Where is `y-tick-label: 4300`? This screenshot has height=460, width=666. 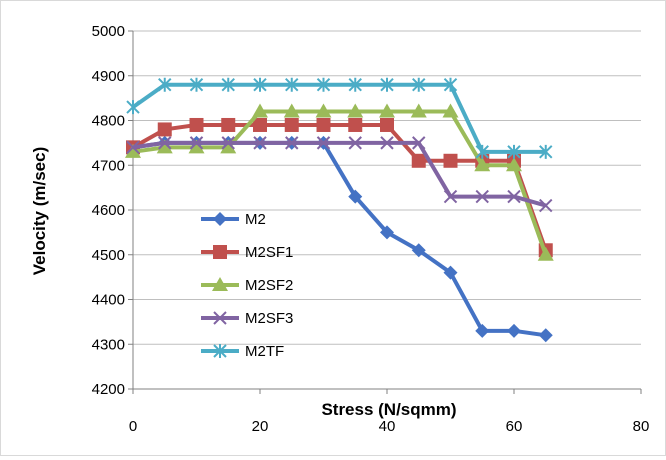 y-tick-label: 4300 is located at coordinates (108, 344).